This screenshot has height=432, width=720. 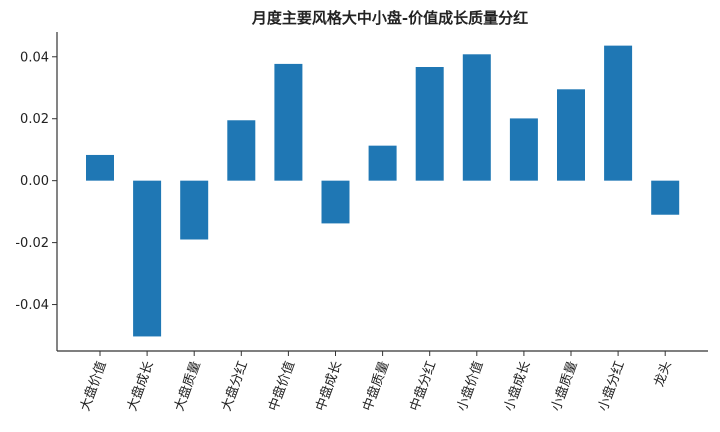 What do you see at coordinates (663, 374) in the screenshot?
I see `x-tick-label: 龙头` at bounding box center [663, 374].